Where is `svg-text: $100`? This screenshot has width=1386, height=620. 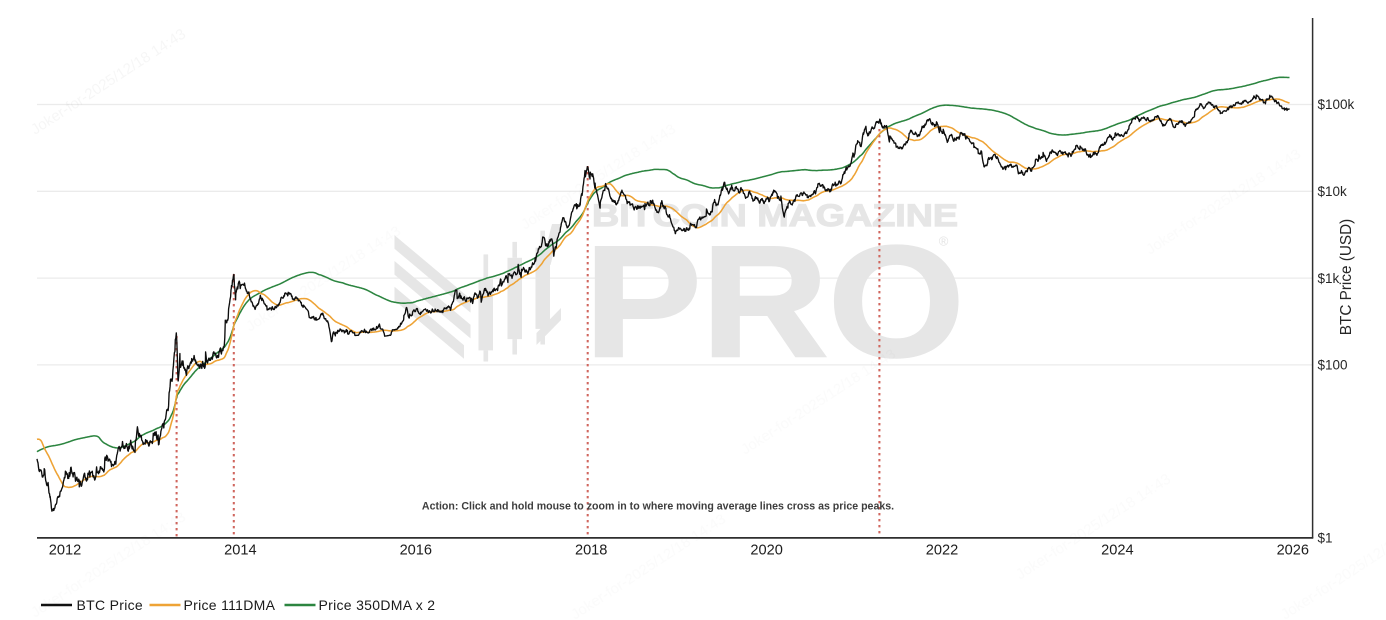
svg-text: $100 is located at coordinates (1333, 365).